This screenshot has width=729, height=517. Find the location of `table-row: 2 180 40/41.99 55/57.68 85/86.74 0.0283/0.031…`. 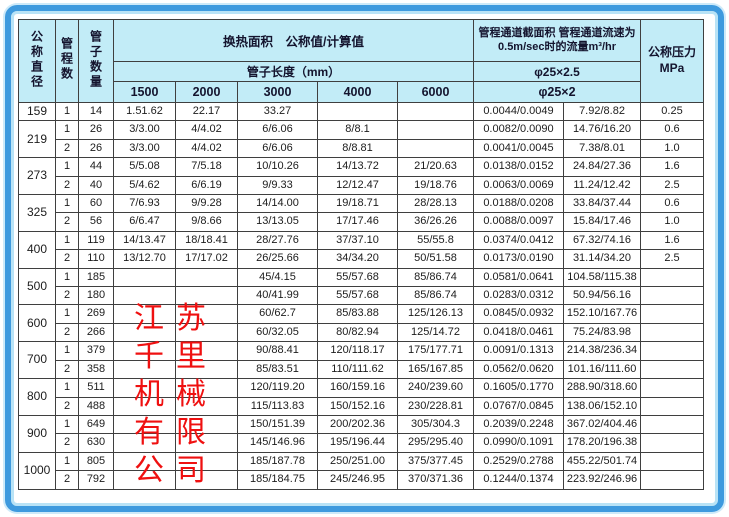

table-row: 2 180 40/41.99 55/57.68 85/86.74 0.0283/0.031… is located at coordinates (362, 296).